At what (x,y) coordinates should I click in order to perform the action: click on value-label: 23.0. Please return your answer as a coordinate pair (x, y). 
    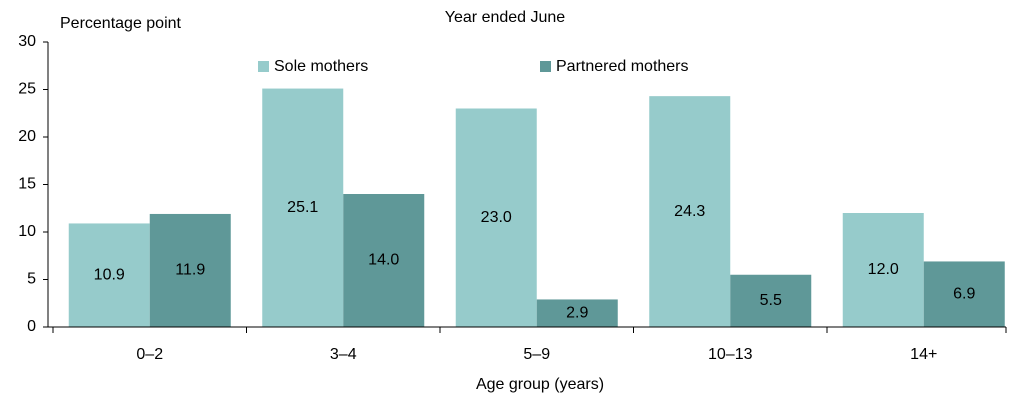
    Looking at the image, I should click on (496, 217).